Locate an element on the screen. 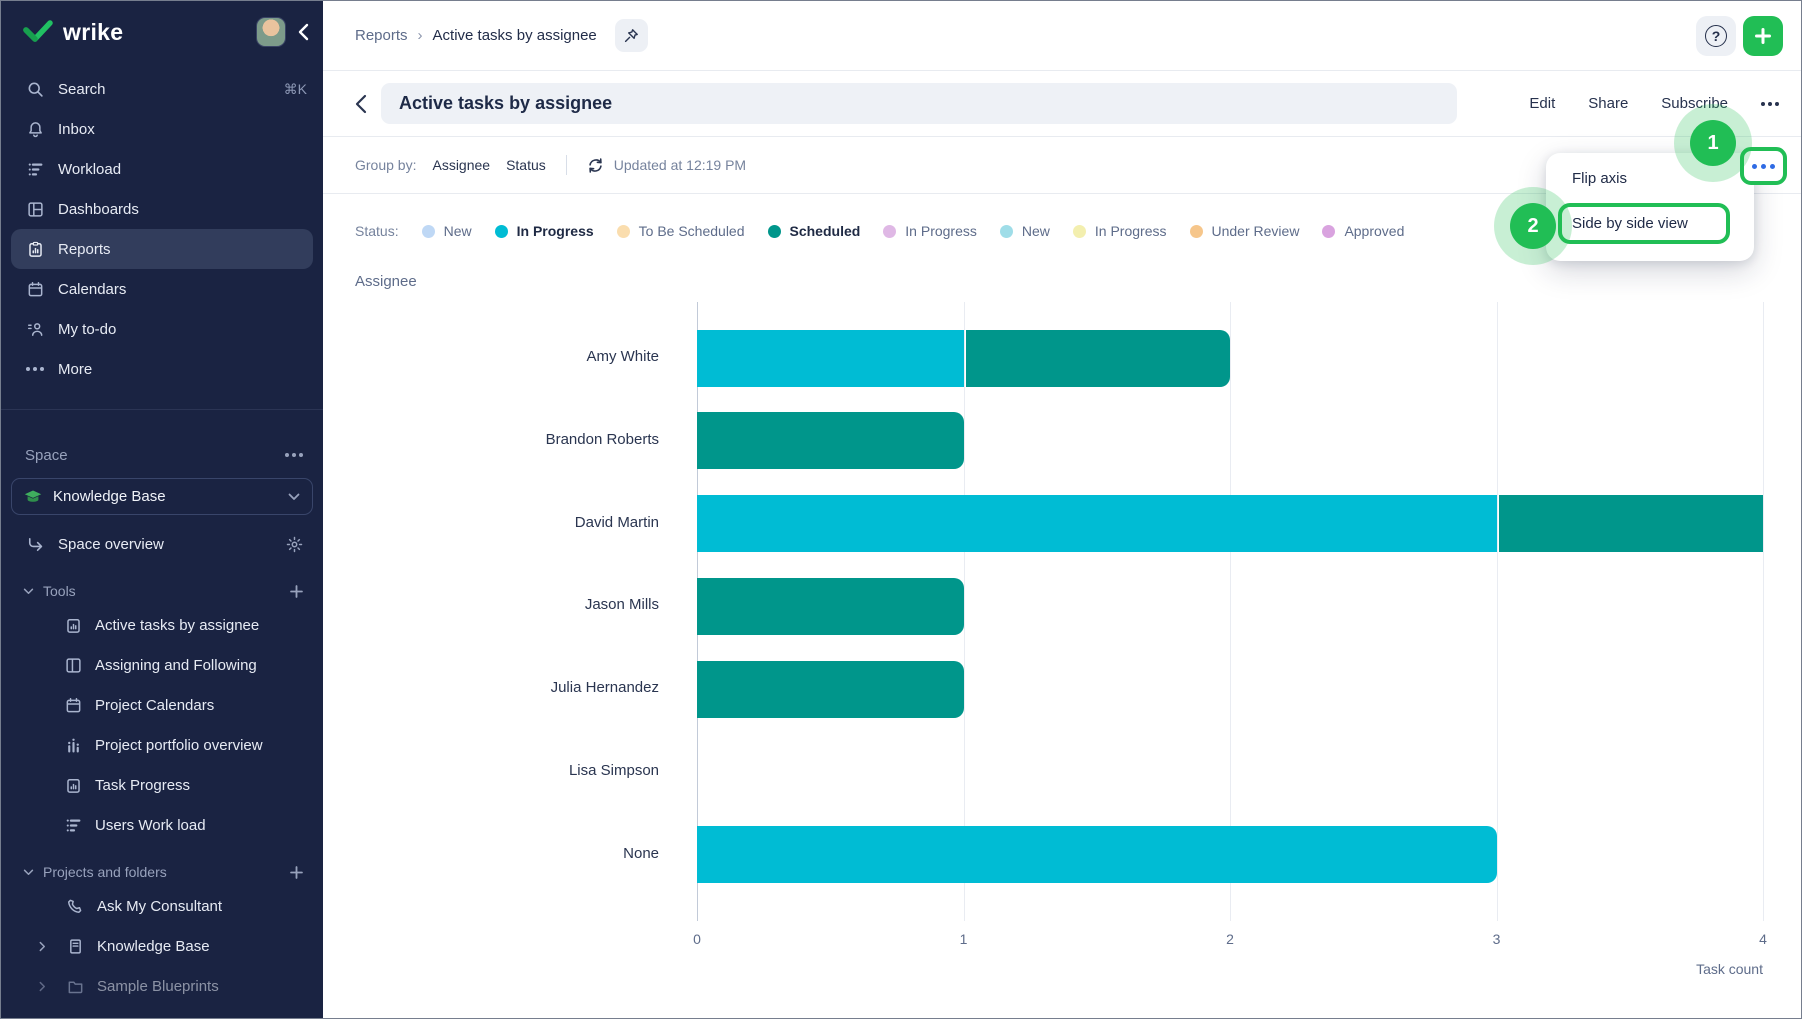  sidebar-item-space-overview: Space overview is located at coordinates (162, 544).